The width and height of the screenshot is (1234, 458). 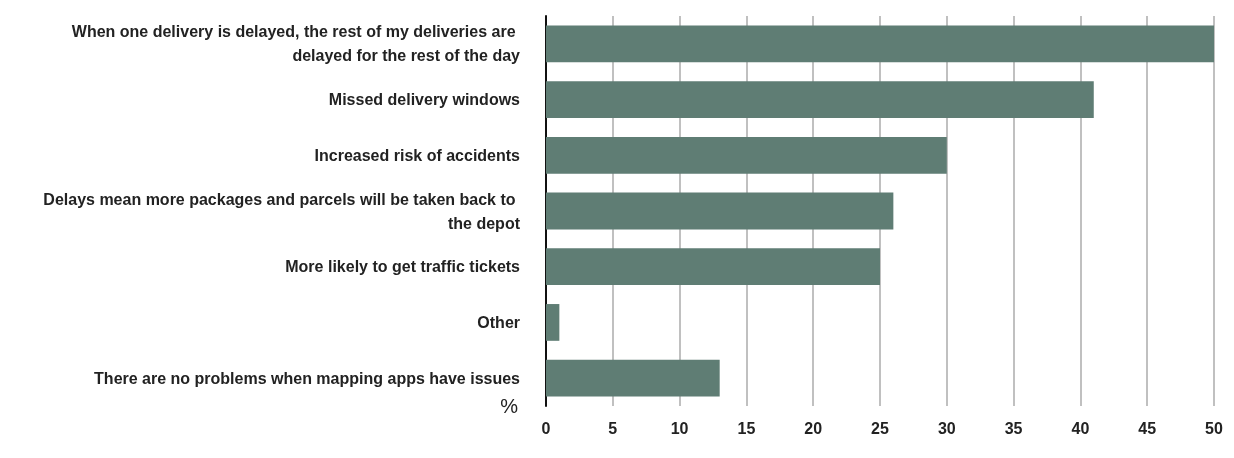 What do you see at coordinates (1147, 428) in the screenshot?
I see `x-tick-label: 45` at bounding box center [1147, 428].